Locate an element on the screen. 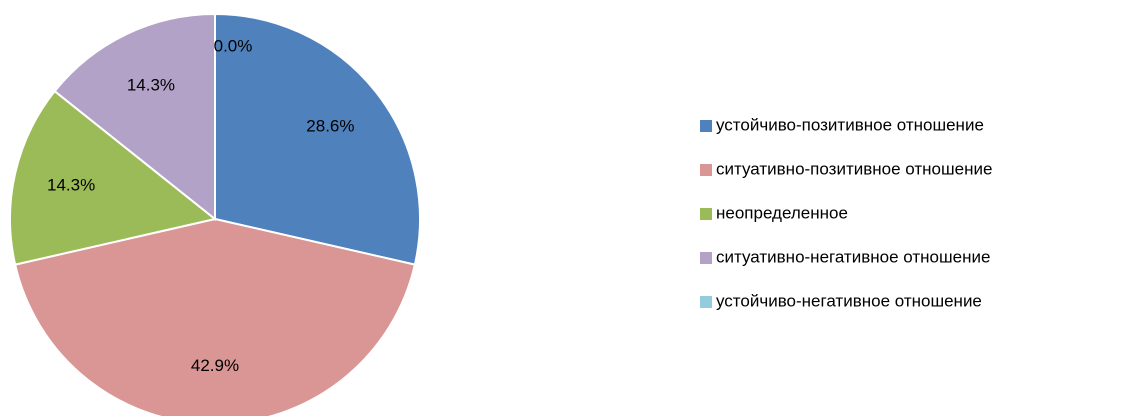 This screenshot has width=1127, height=416. data-label: 42.9% is located at coordinates (215, 365).